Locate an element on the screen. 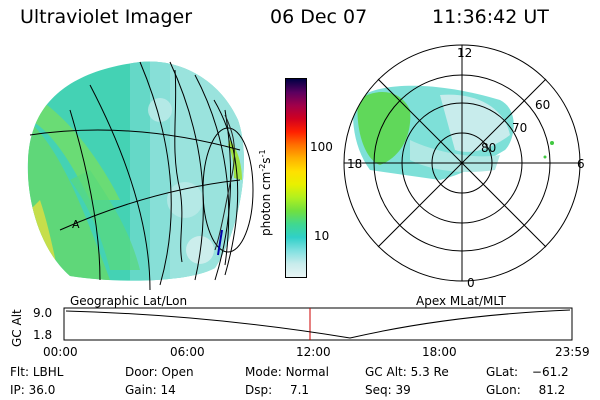 Image resolution: width=600 pixels, height=400 pixels. mlt-label-18: 18 is located at coordinates (355, 164).